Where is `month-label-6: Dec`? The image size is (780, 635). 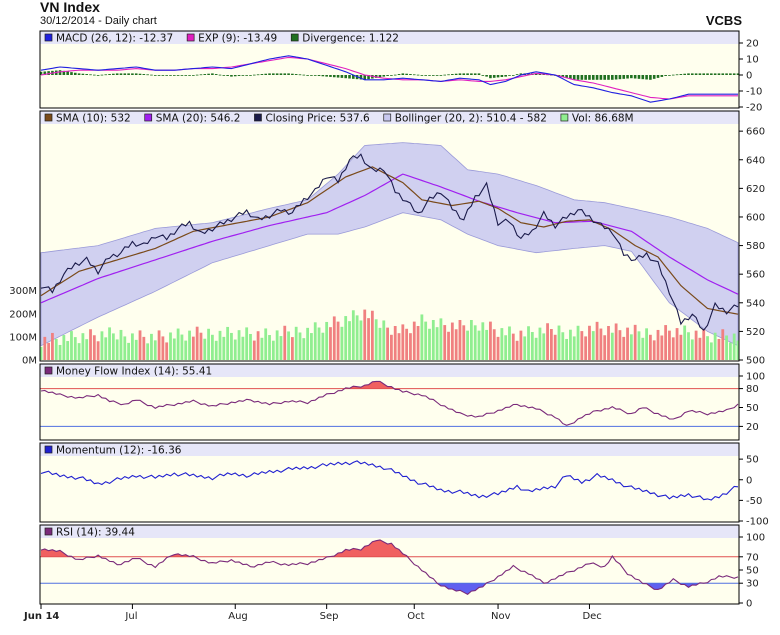 month-label-6: Dec is located at coordinates (591, 616).